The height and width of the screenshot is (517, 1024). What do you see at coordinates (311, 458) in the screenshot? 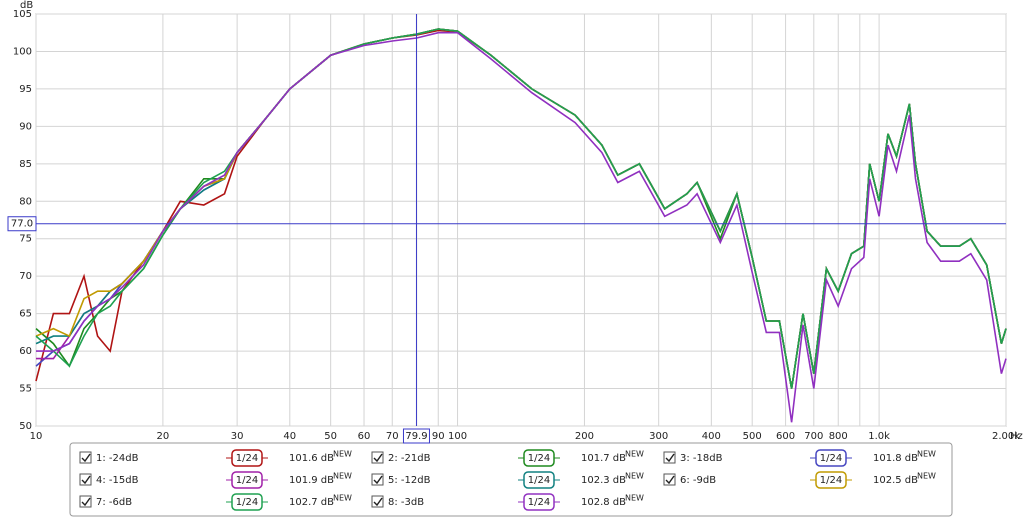
I see `legend-level: 101.6 dB` at bounding box center [311, 458].